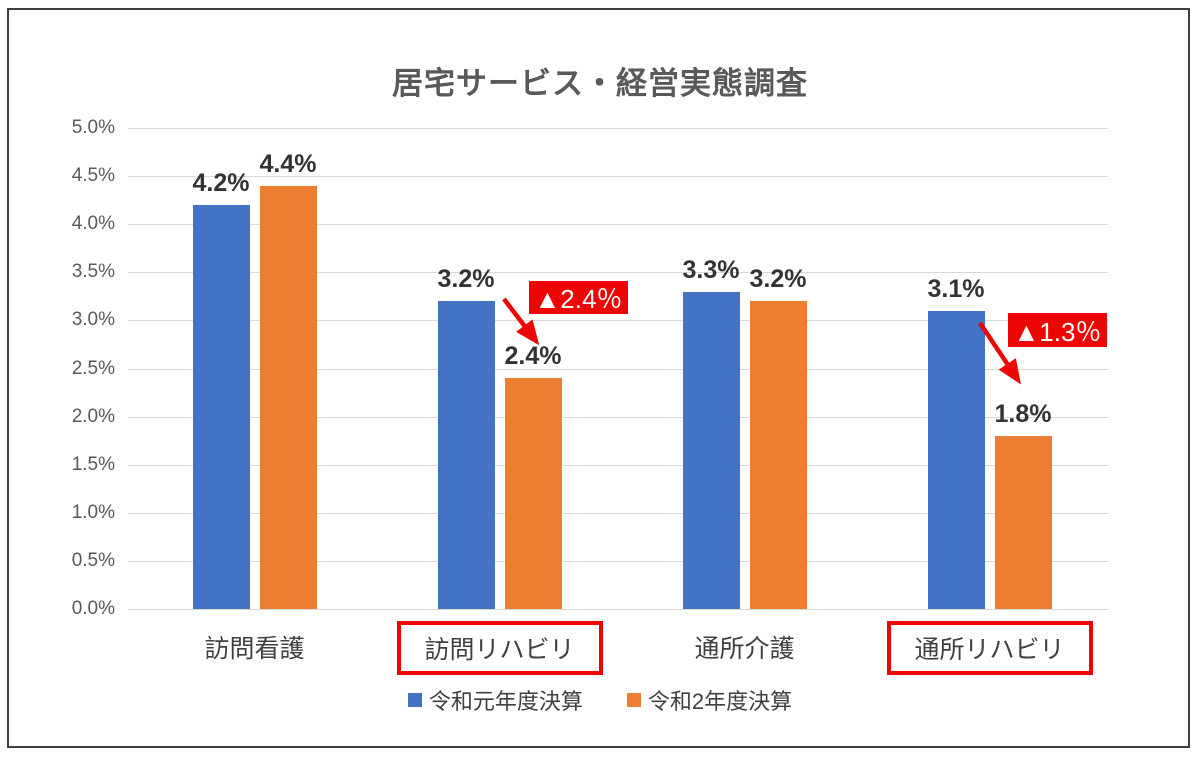 This screenshot has width=1200, height=763. What do you see at coordinates (744, 649) in the screenshot?
I see `category-label-2: 通所介護` at bounding box center [744, 649].